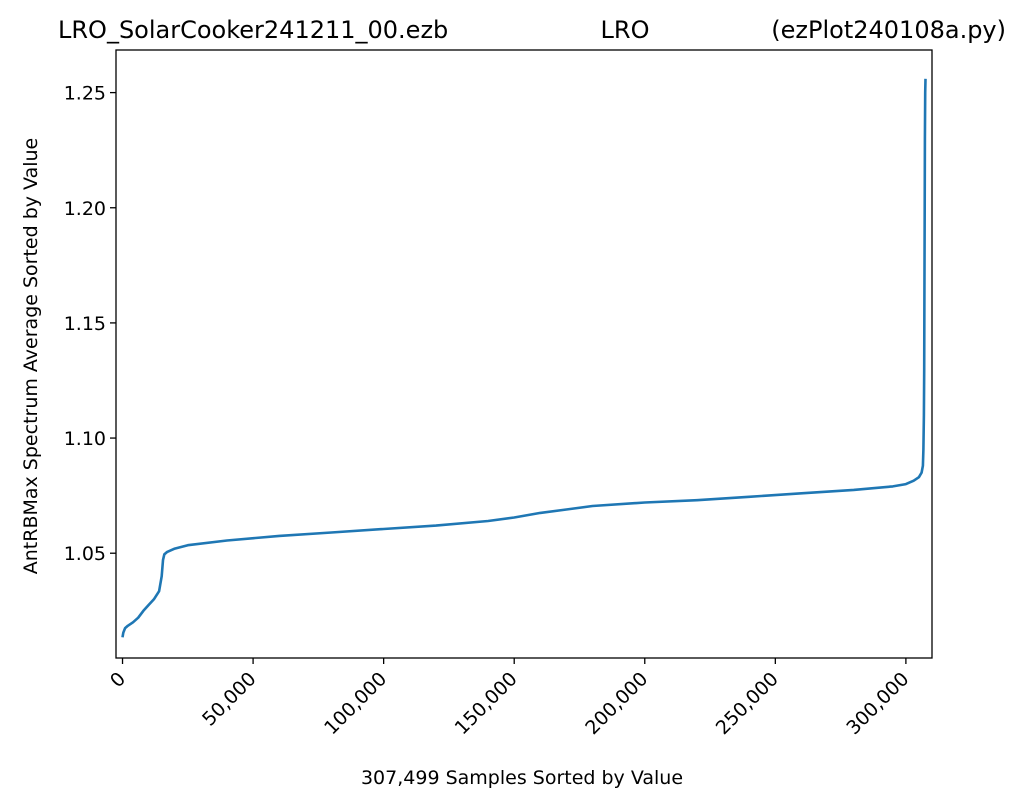 Image resolution: width=1024 pixels, height=806 pixels. I want to click on chart-title-center: LRO, so click(625, 30).